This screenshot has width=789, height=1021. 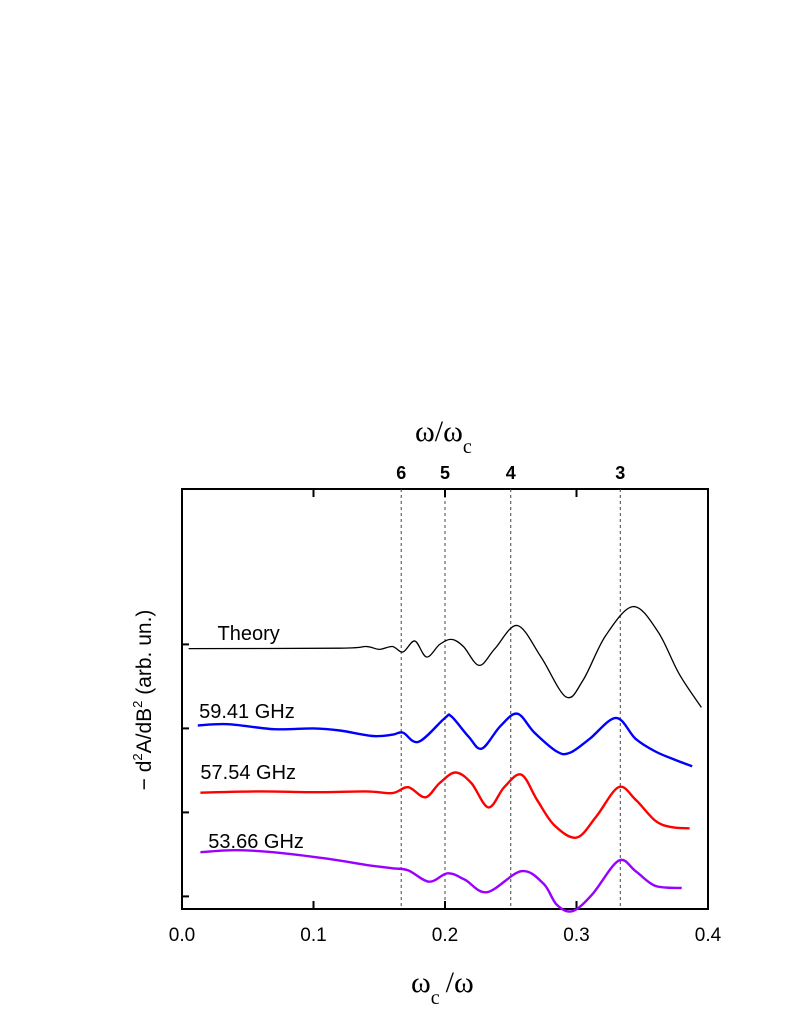 What do you see at coordinates (445, 473) in the screenshot?
I see `harmonic-label-5: 5` at bounding box center [445, 473].